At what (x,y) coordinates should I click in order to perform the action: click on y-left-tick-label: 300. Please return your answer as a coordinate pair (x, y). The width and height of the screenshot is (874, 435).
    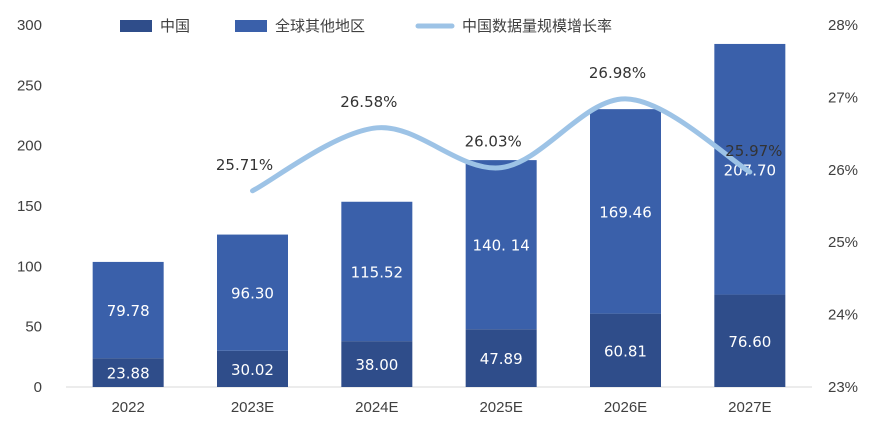
    Looking at the image, I should click on (29, 25).